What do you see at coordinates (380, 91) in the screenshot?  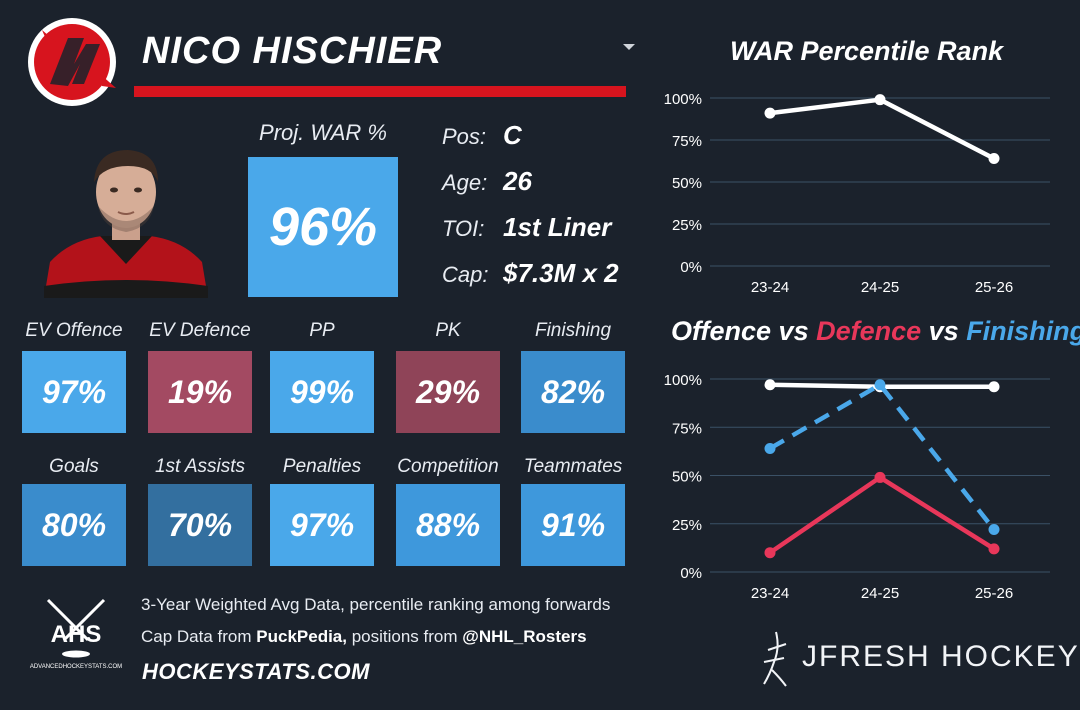 I see `name-underline` at bounding box center [380, 91].